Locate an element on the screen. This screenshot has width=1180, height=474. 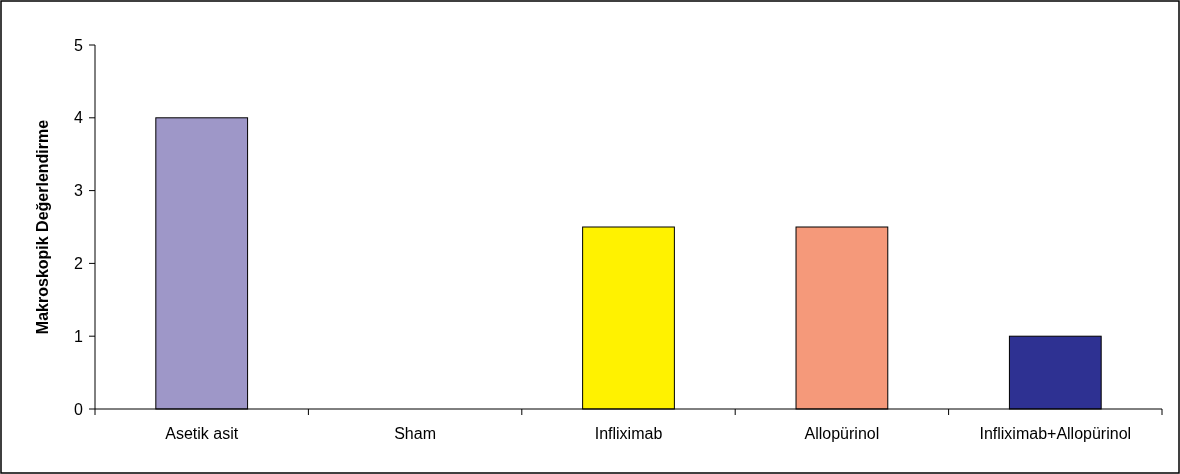
y-tick-label: 0 is located at coordinates (79, 409).